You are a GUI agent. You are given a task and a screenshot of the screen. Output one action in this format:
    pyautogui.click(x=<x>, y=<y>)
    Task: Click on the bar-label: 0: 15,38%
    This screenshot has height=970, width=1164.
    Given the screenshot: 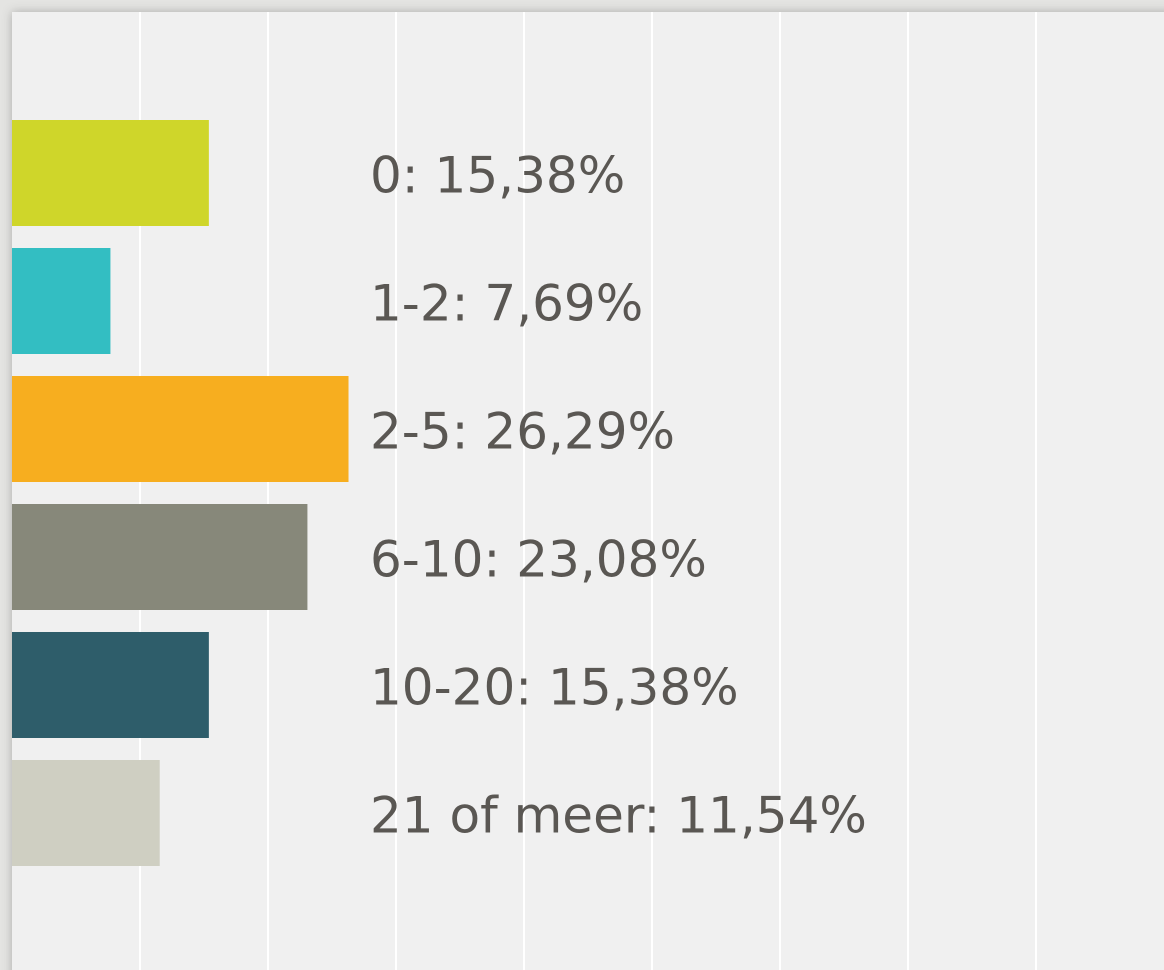 What is the action you would take?
    pyautogui.click(x=497, y=176)
    